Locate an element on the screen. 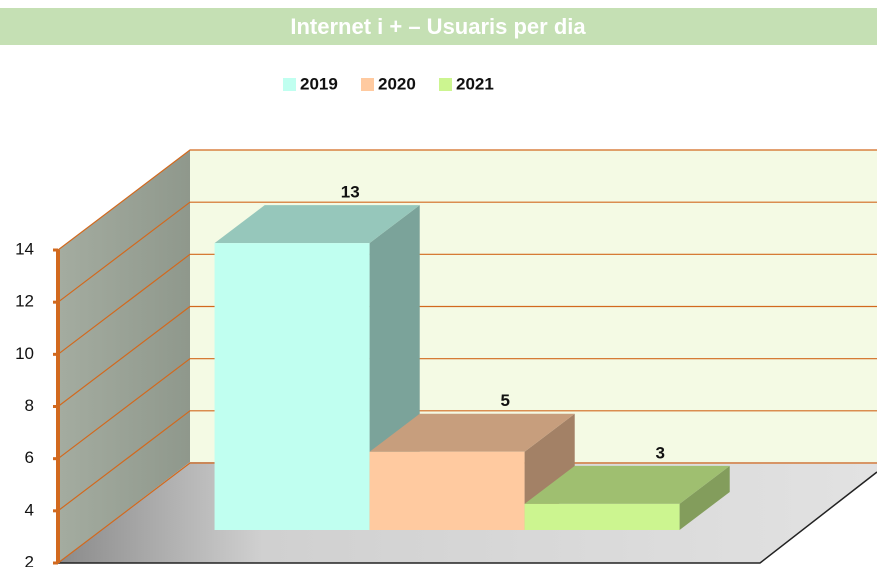 The width and height of the screenshot is (877, 567). chart-title: Internet i + – Usuaris per dia is located at coordinates (438, 26).